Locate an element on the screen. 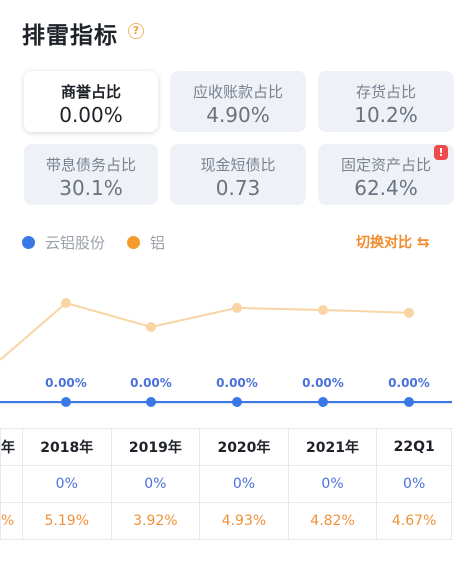 The width and height of the screenshot is (474, 570). table-header-cell: 22Q1 is located at coordinates (414, 447).